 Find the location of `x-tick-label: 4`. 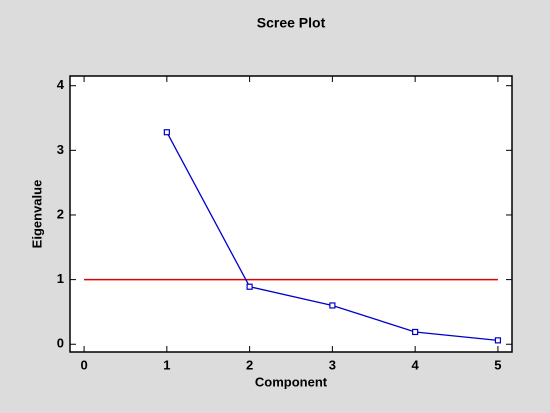

x-tick-label: 4 is located at coordinates (416, 364).